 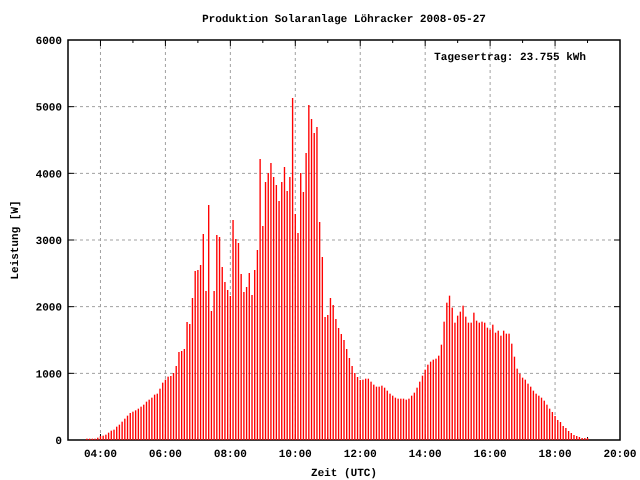 What do you see at coordinates (49, 375) in the screenshot?
I see `y-tick-label: 1000` at bounding box center [49, 375].